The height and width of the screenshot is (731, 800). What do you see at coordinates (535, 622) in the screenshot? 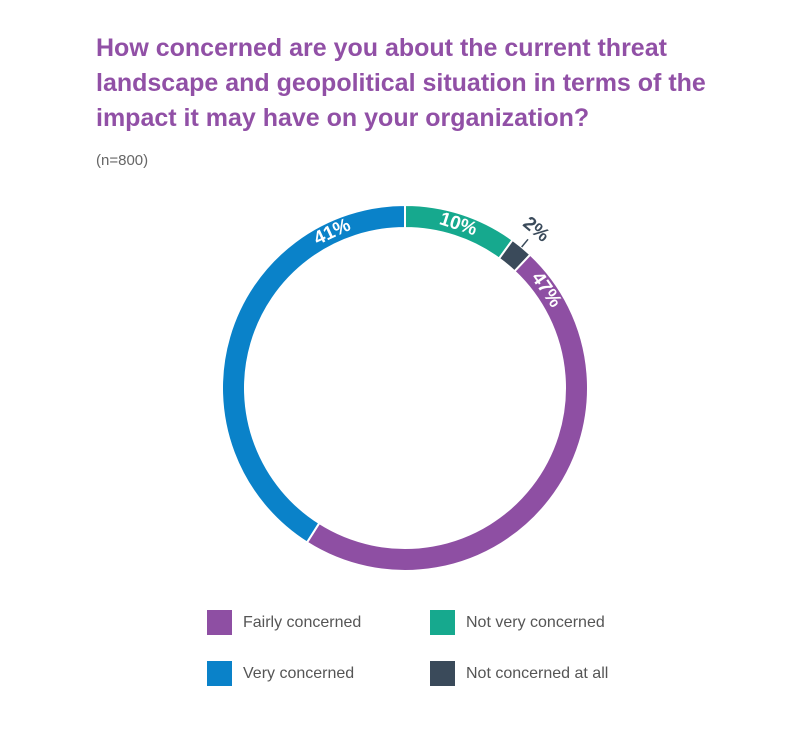
I see `legend-label: Not very concerned` at bounding box center [535, 622].